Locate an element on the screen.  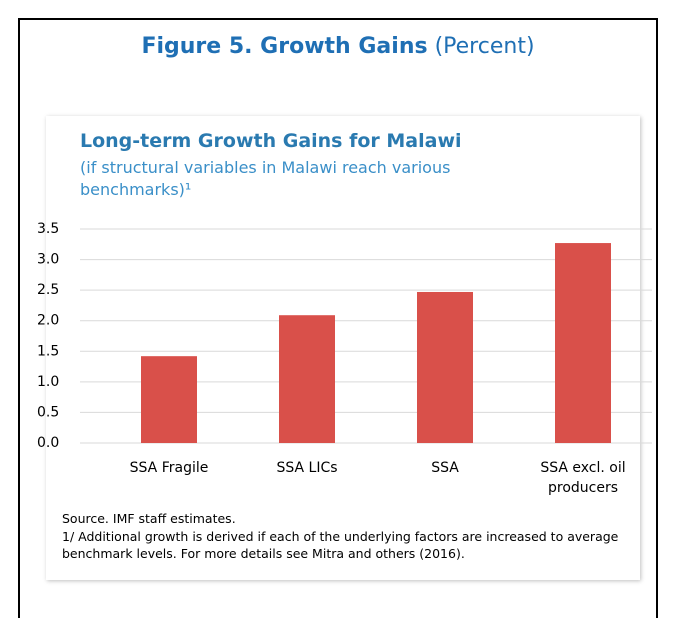
y-tick-label: 0.0 is located at coordinates (48, 443).